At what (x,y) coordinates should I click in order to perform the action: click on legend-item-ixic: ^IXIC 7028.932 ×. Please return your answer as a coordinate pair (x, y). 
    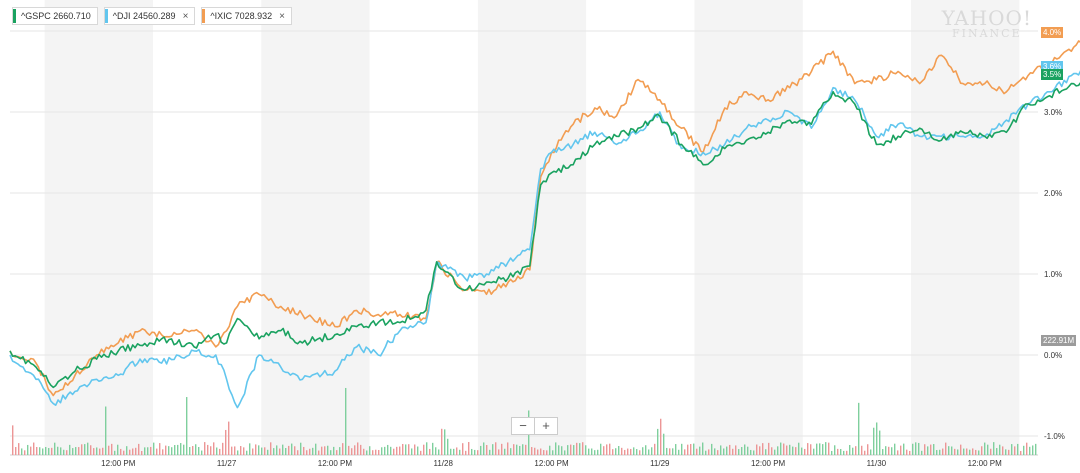
    Looking at the image, I should click on (247, 16).